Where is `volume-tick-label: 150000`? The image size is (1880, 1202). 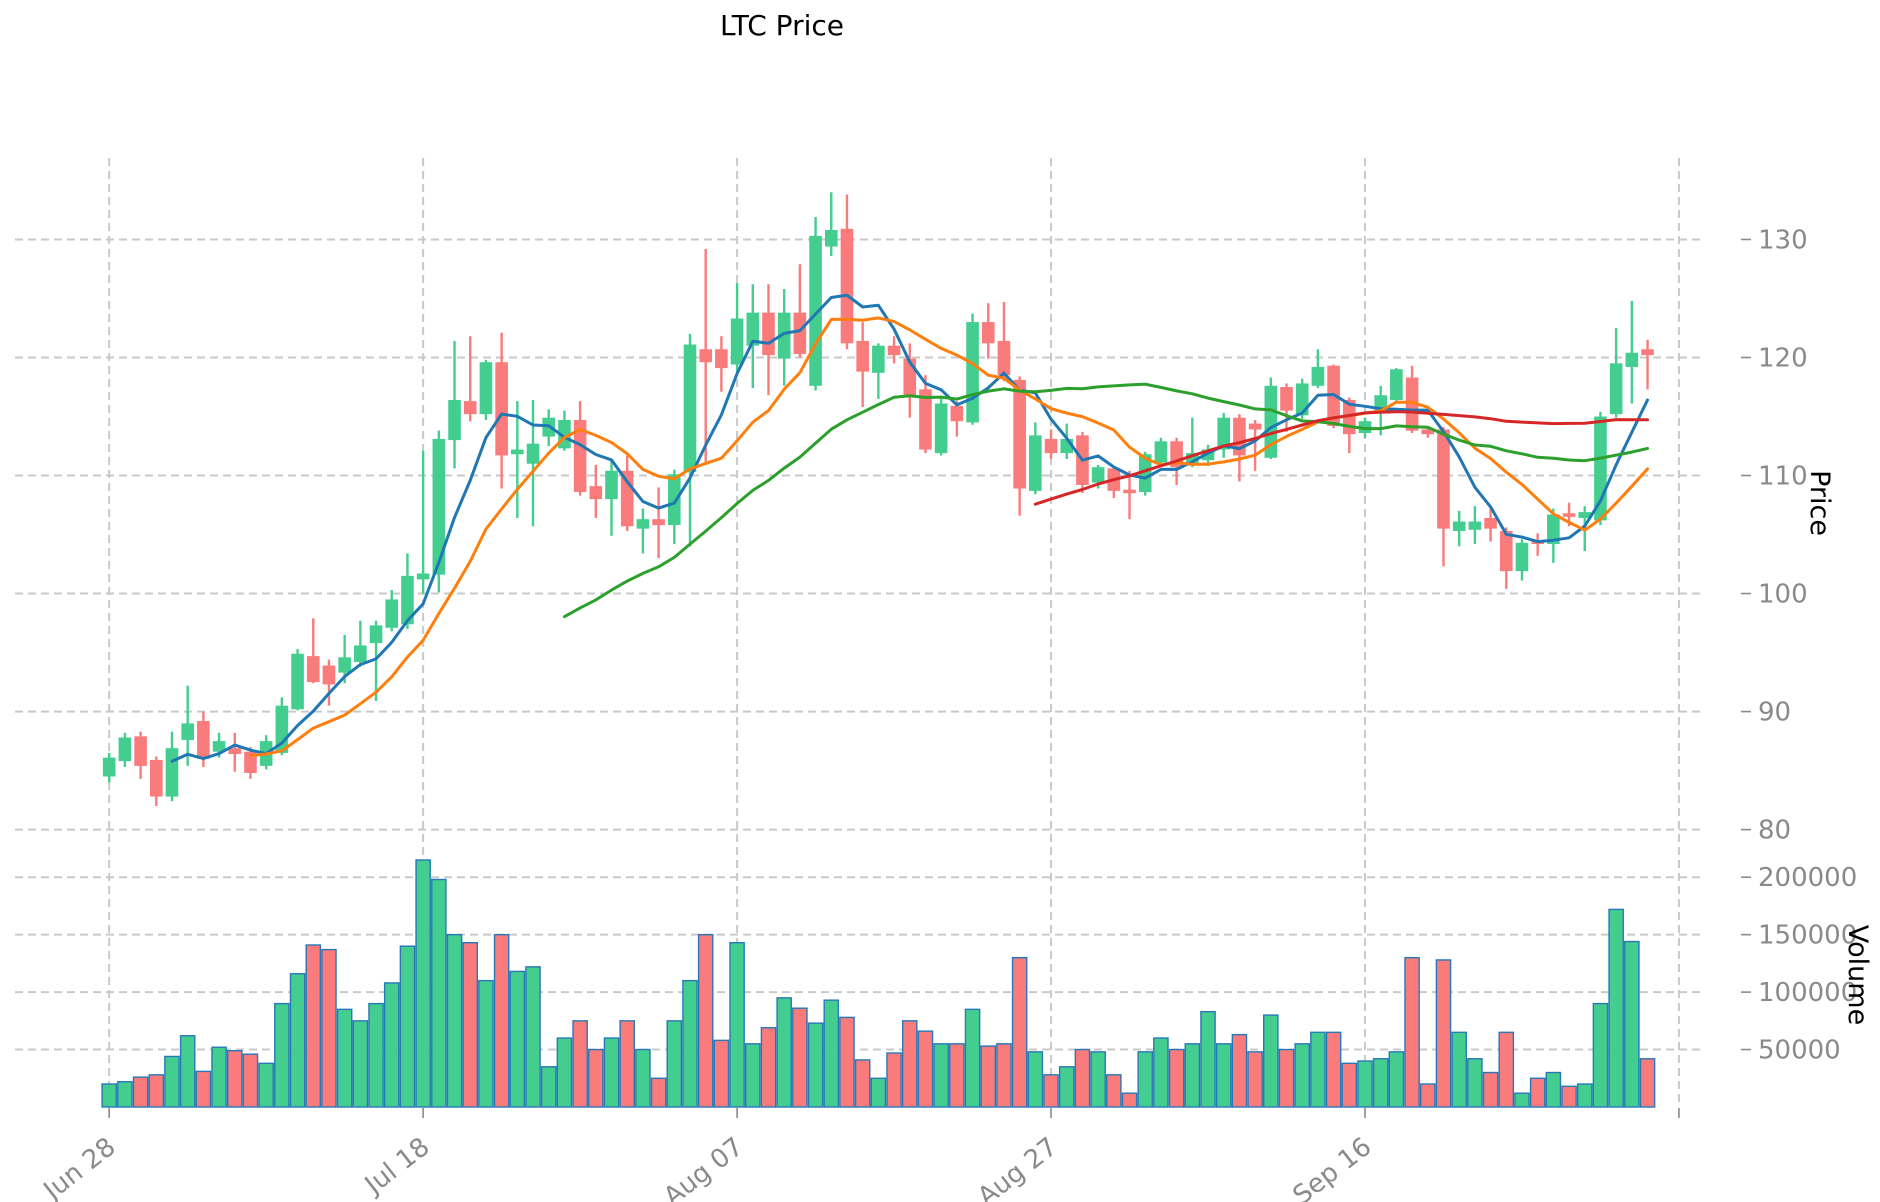
volume-tick-label: 150000 is located at coordinates (1807, 936).